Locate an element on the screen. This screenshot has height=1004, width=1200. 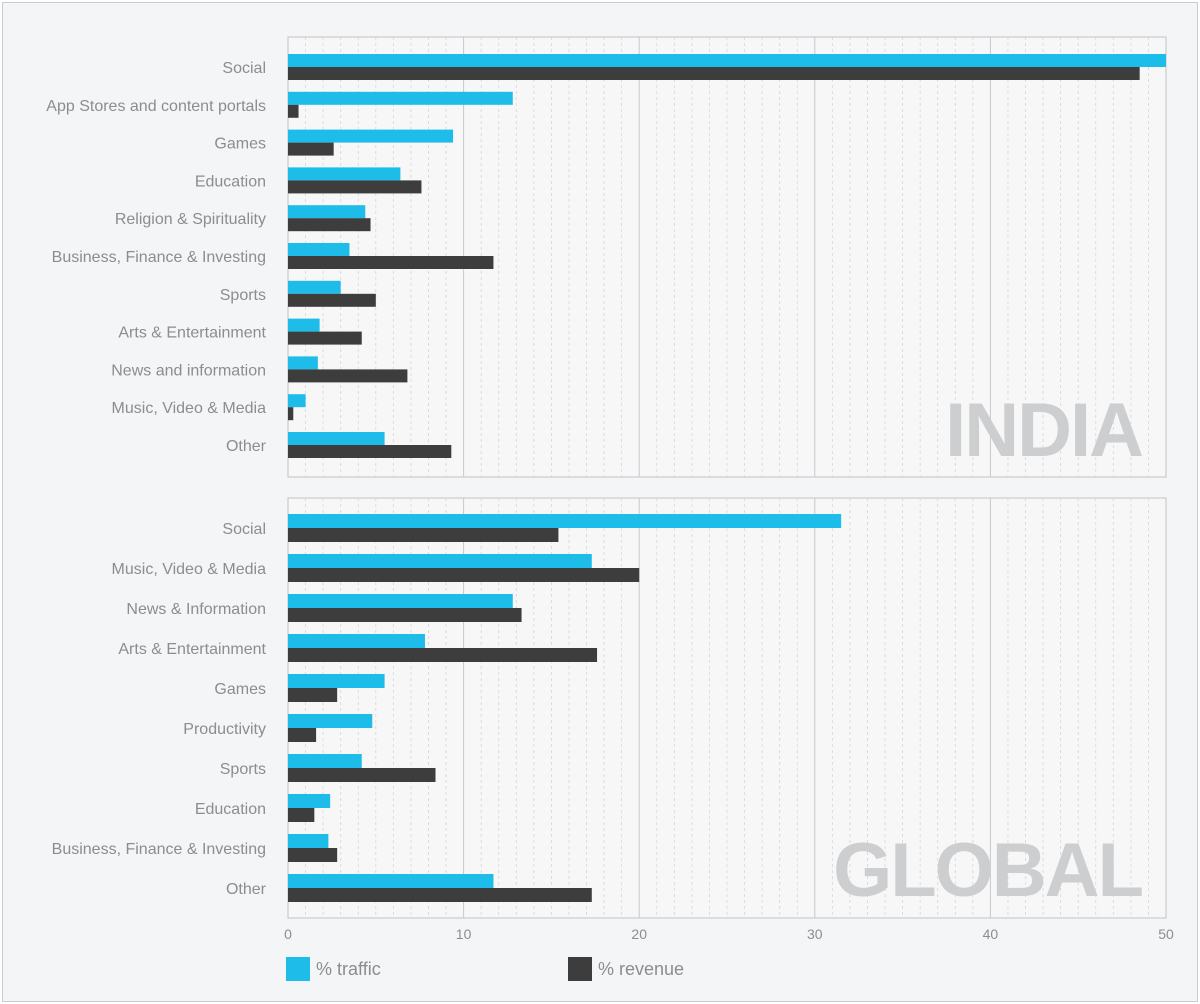
x-tick-label: 20 is located at coordinates (639, 934).